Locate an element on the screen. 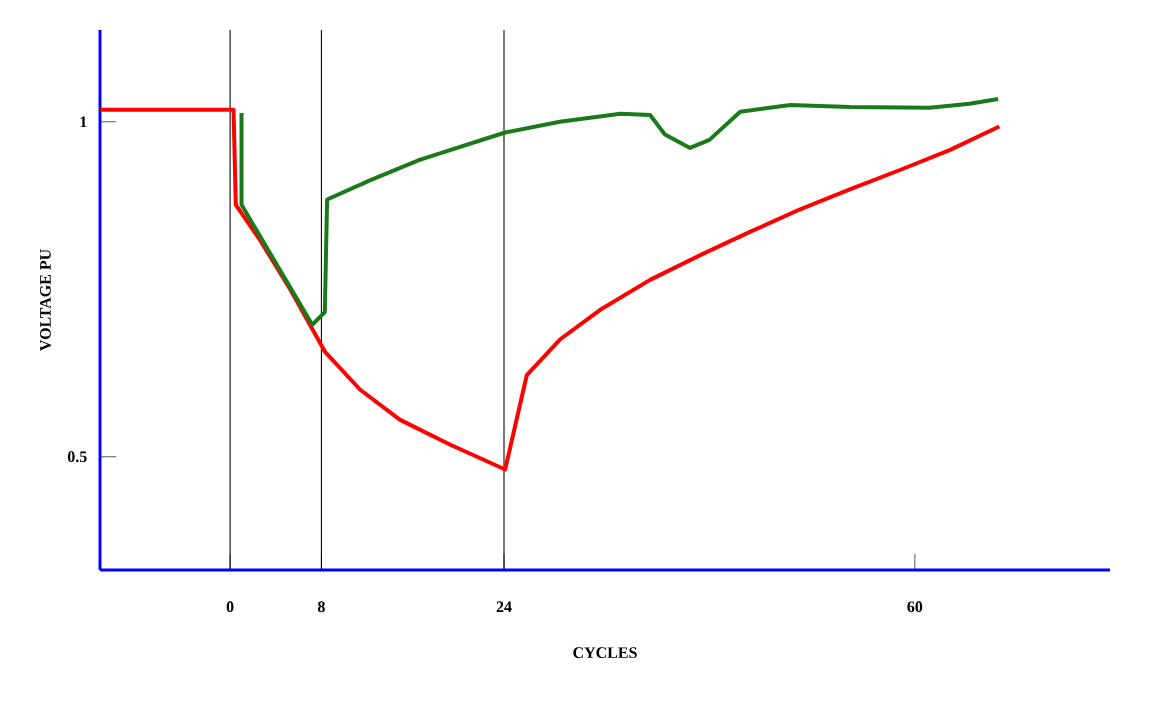 This screenshot has height=702, width=1153. x-tick-label: 8 is located at coordinates (321, 607).